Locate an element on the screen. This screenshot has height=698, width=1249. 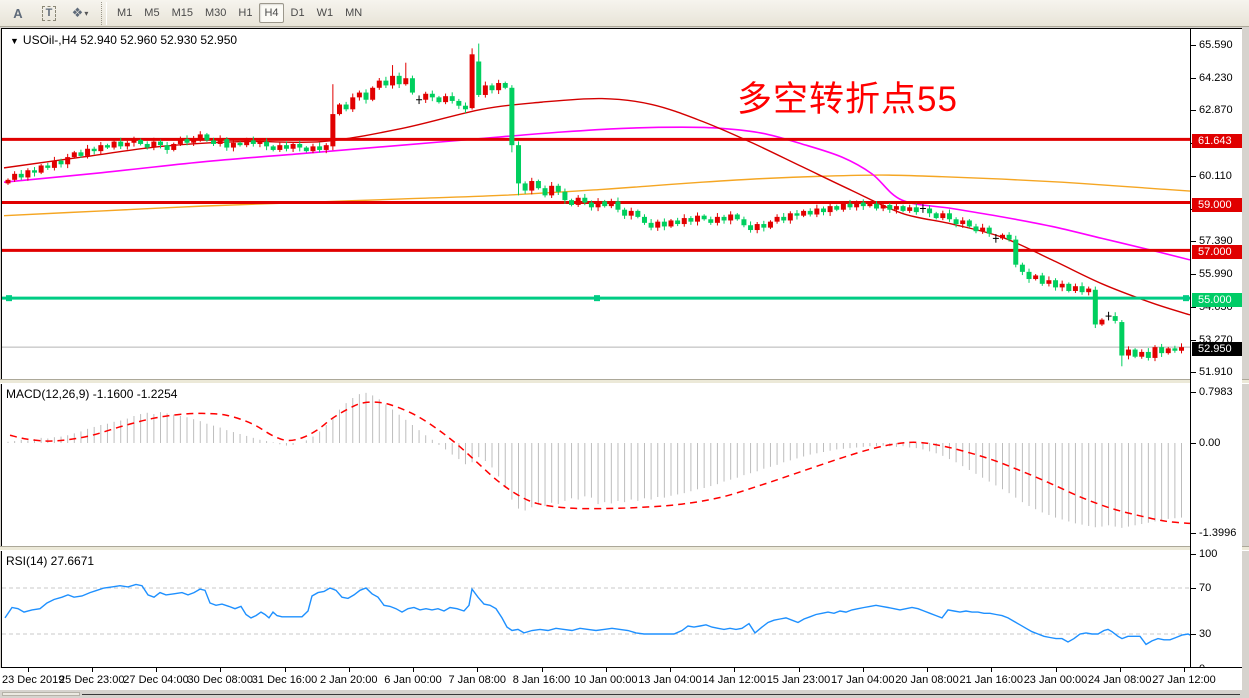
timeframe-button-mn: MN is located at coordinates (354, 13).